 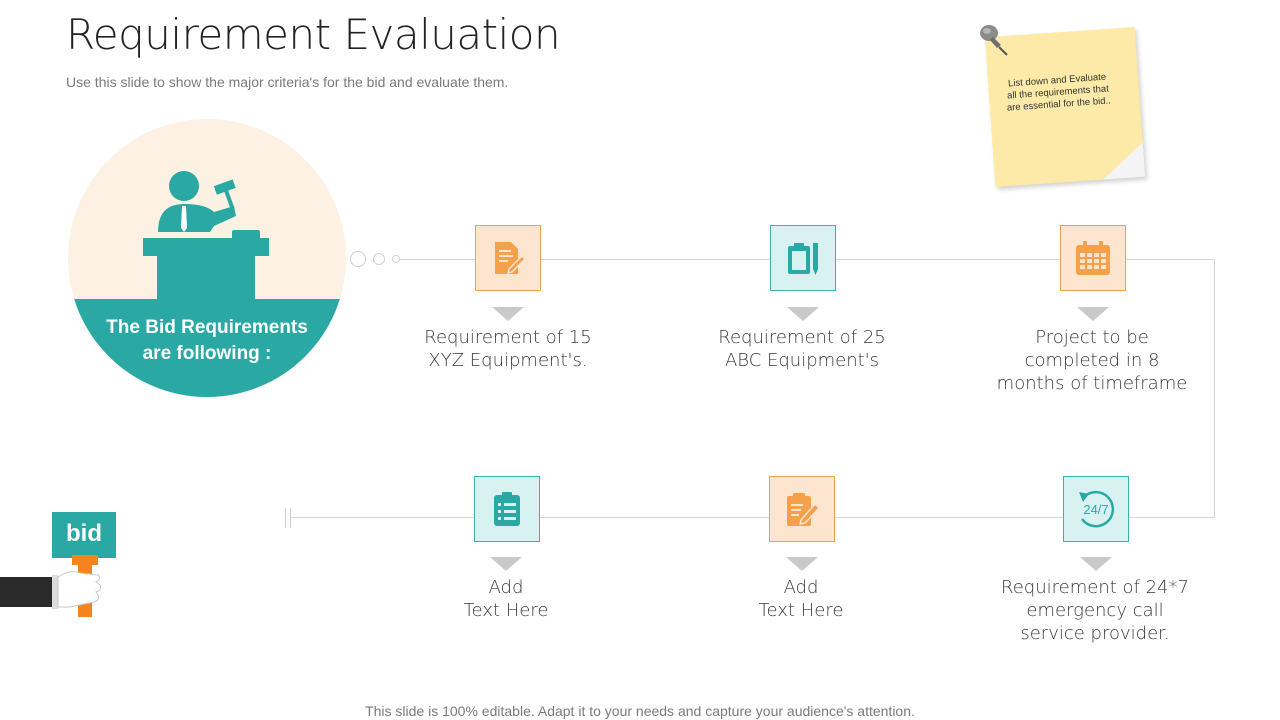 I want to click on requirement-4-icon-box, so click(x=507, y=509).